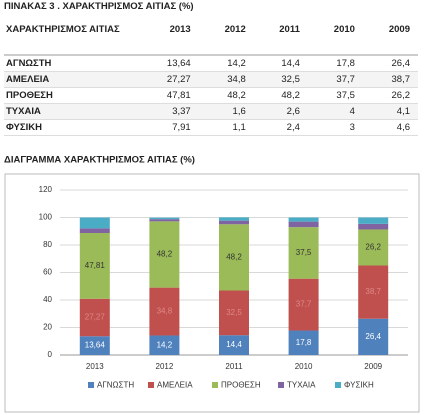 This screenshot has width=425, height=415. I want to click on data-label: 37,5, so click(304, 252).